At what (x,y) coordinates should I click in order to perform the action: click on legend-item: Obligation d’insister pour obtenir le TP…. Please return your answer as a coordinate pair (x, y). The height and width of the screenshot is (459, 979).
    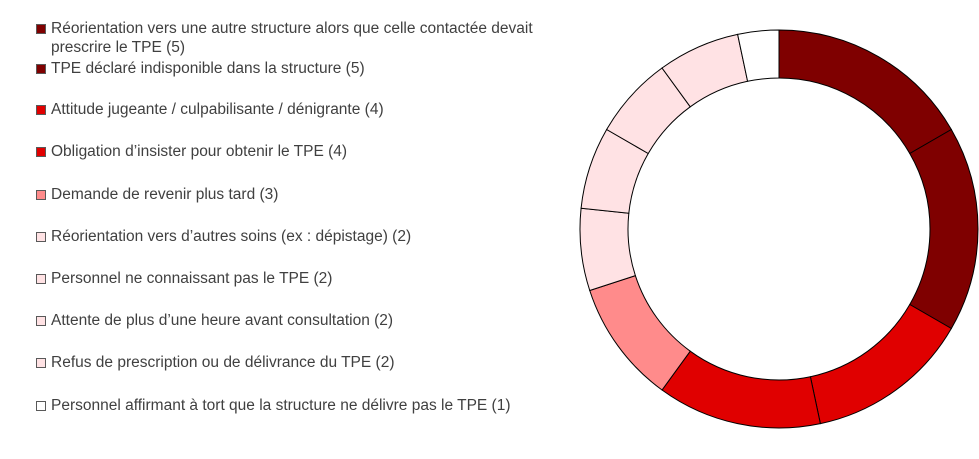
    Looking at the image, I should click on (308, 151).